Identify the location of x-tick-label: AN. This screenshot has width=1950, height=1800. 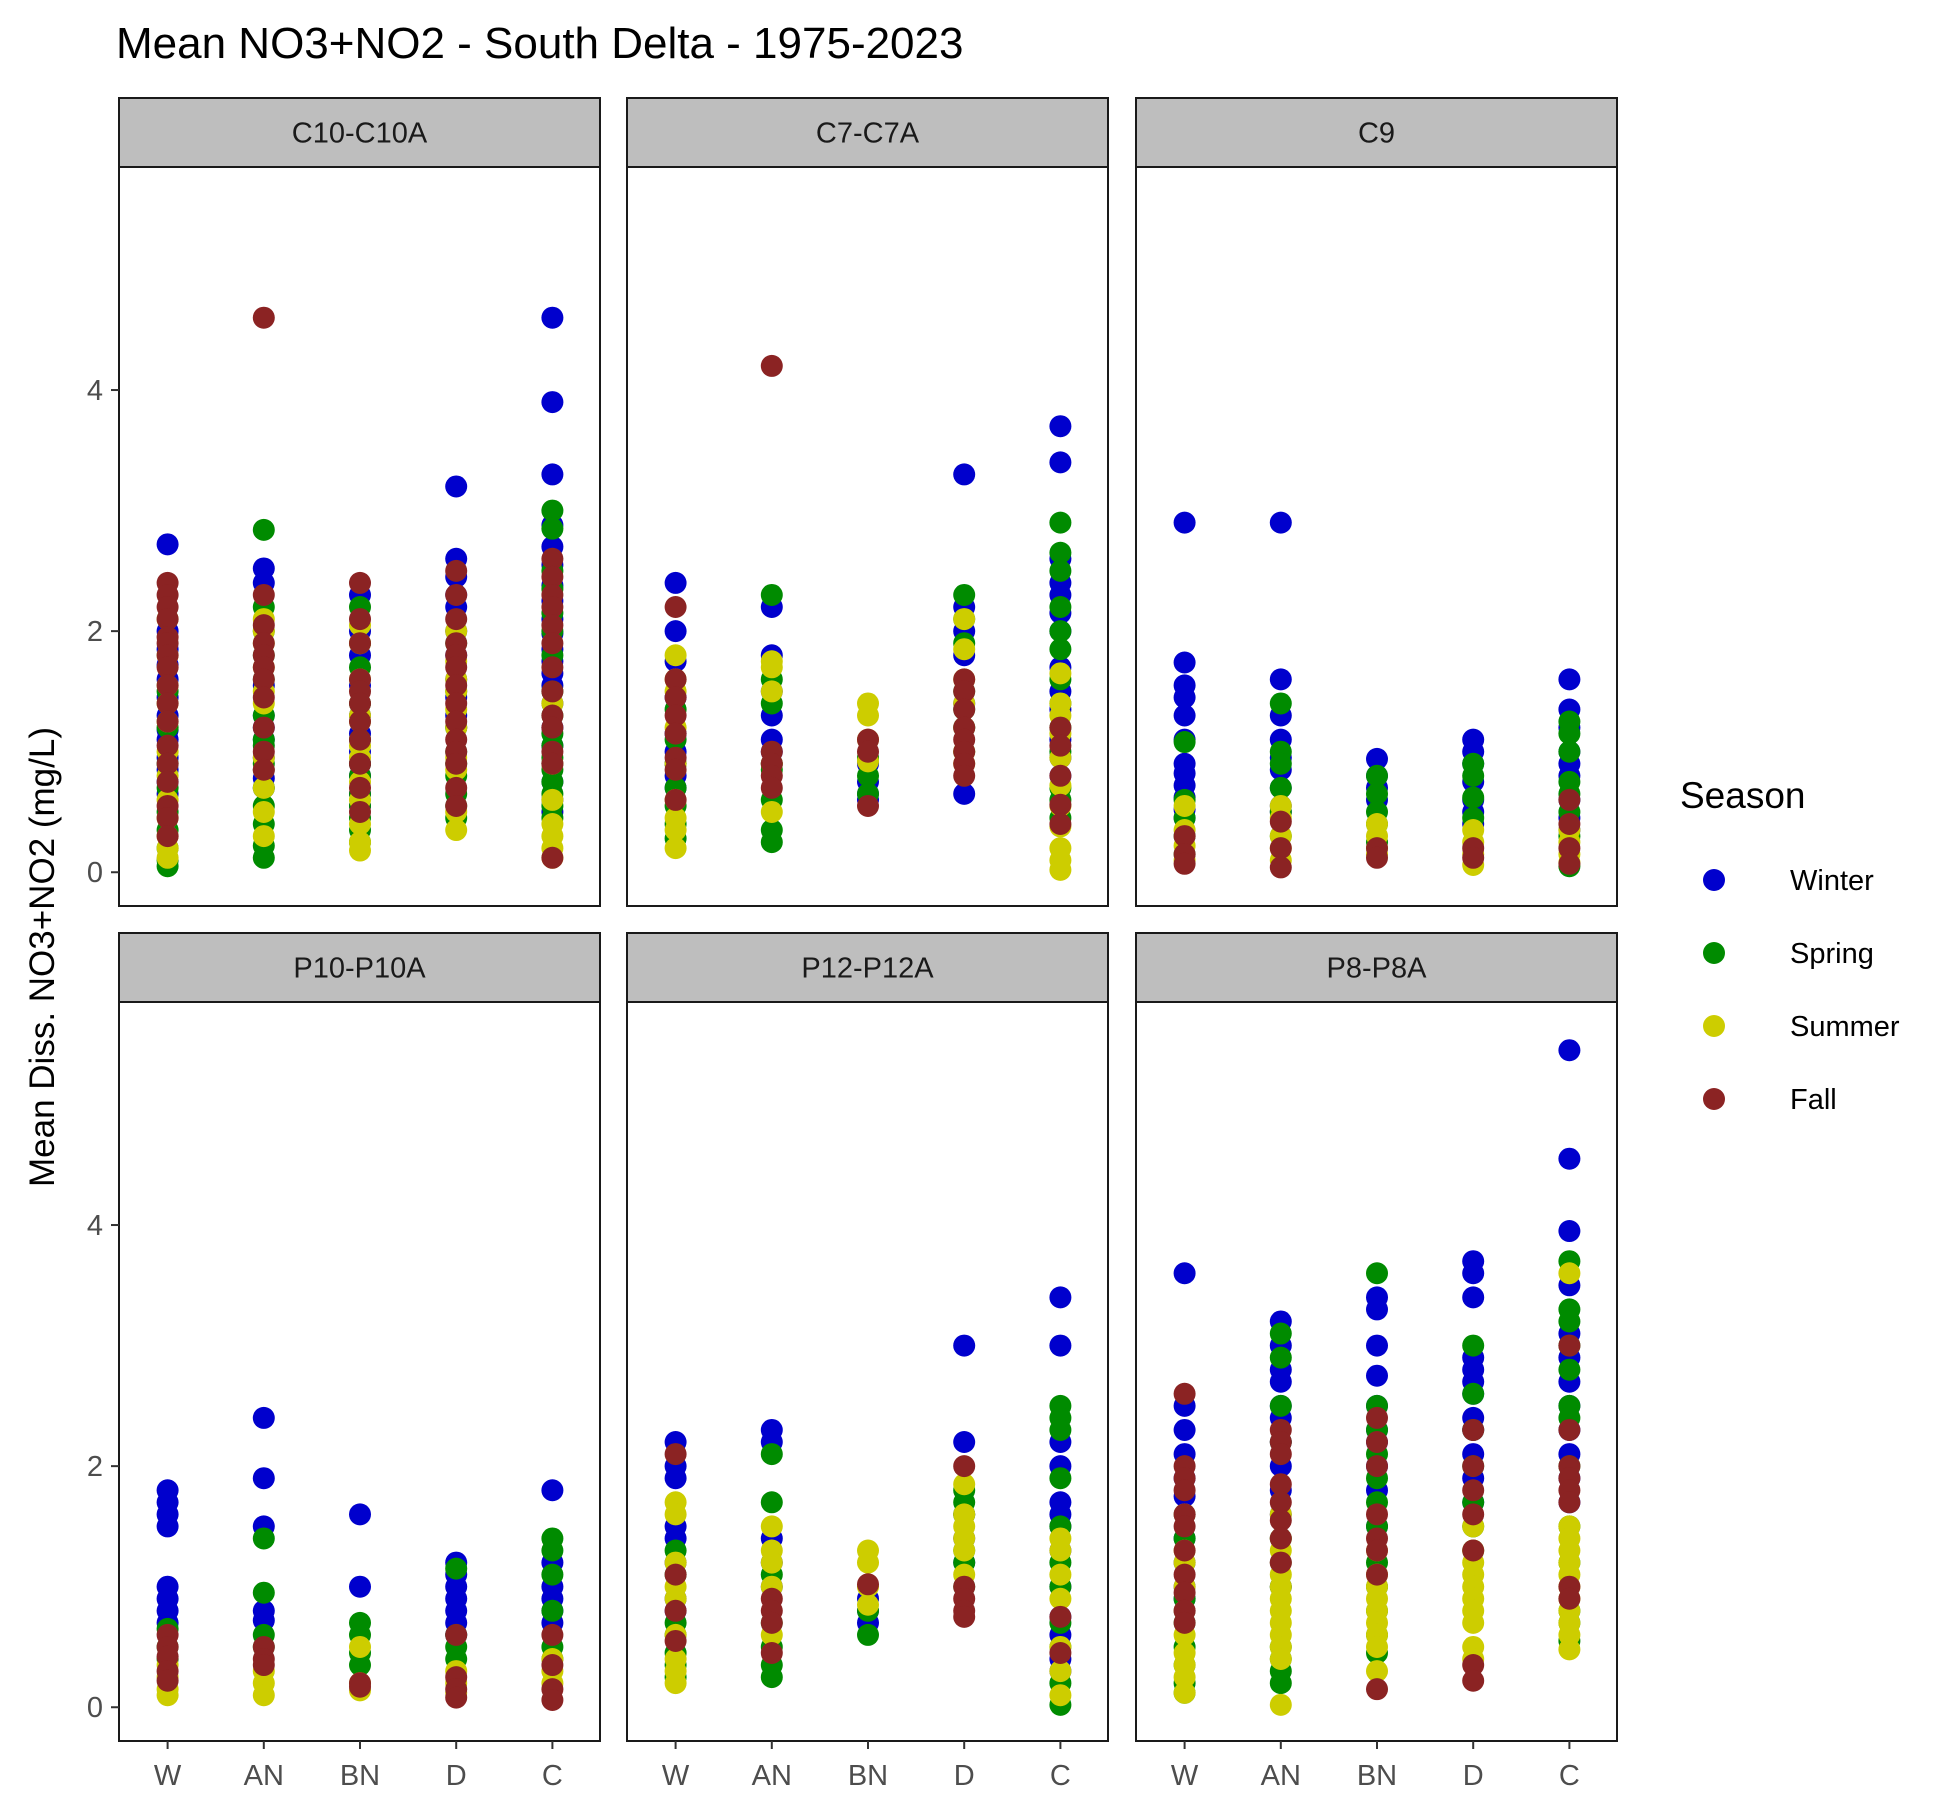
(772, 1776).